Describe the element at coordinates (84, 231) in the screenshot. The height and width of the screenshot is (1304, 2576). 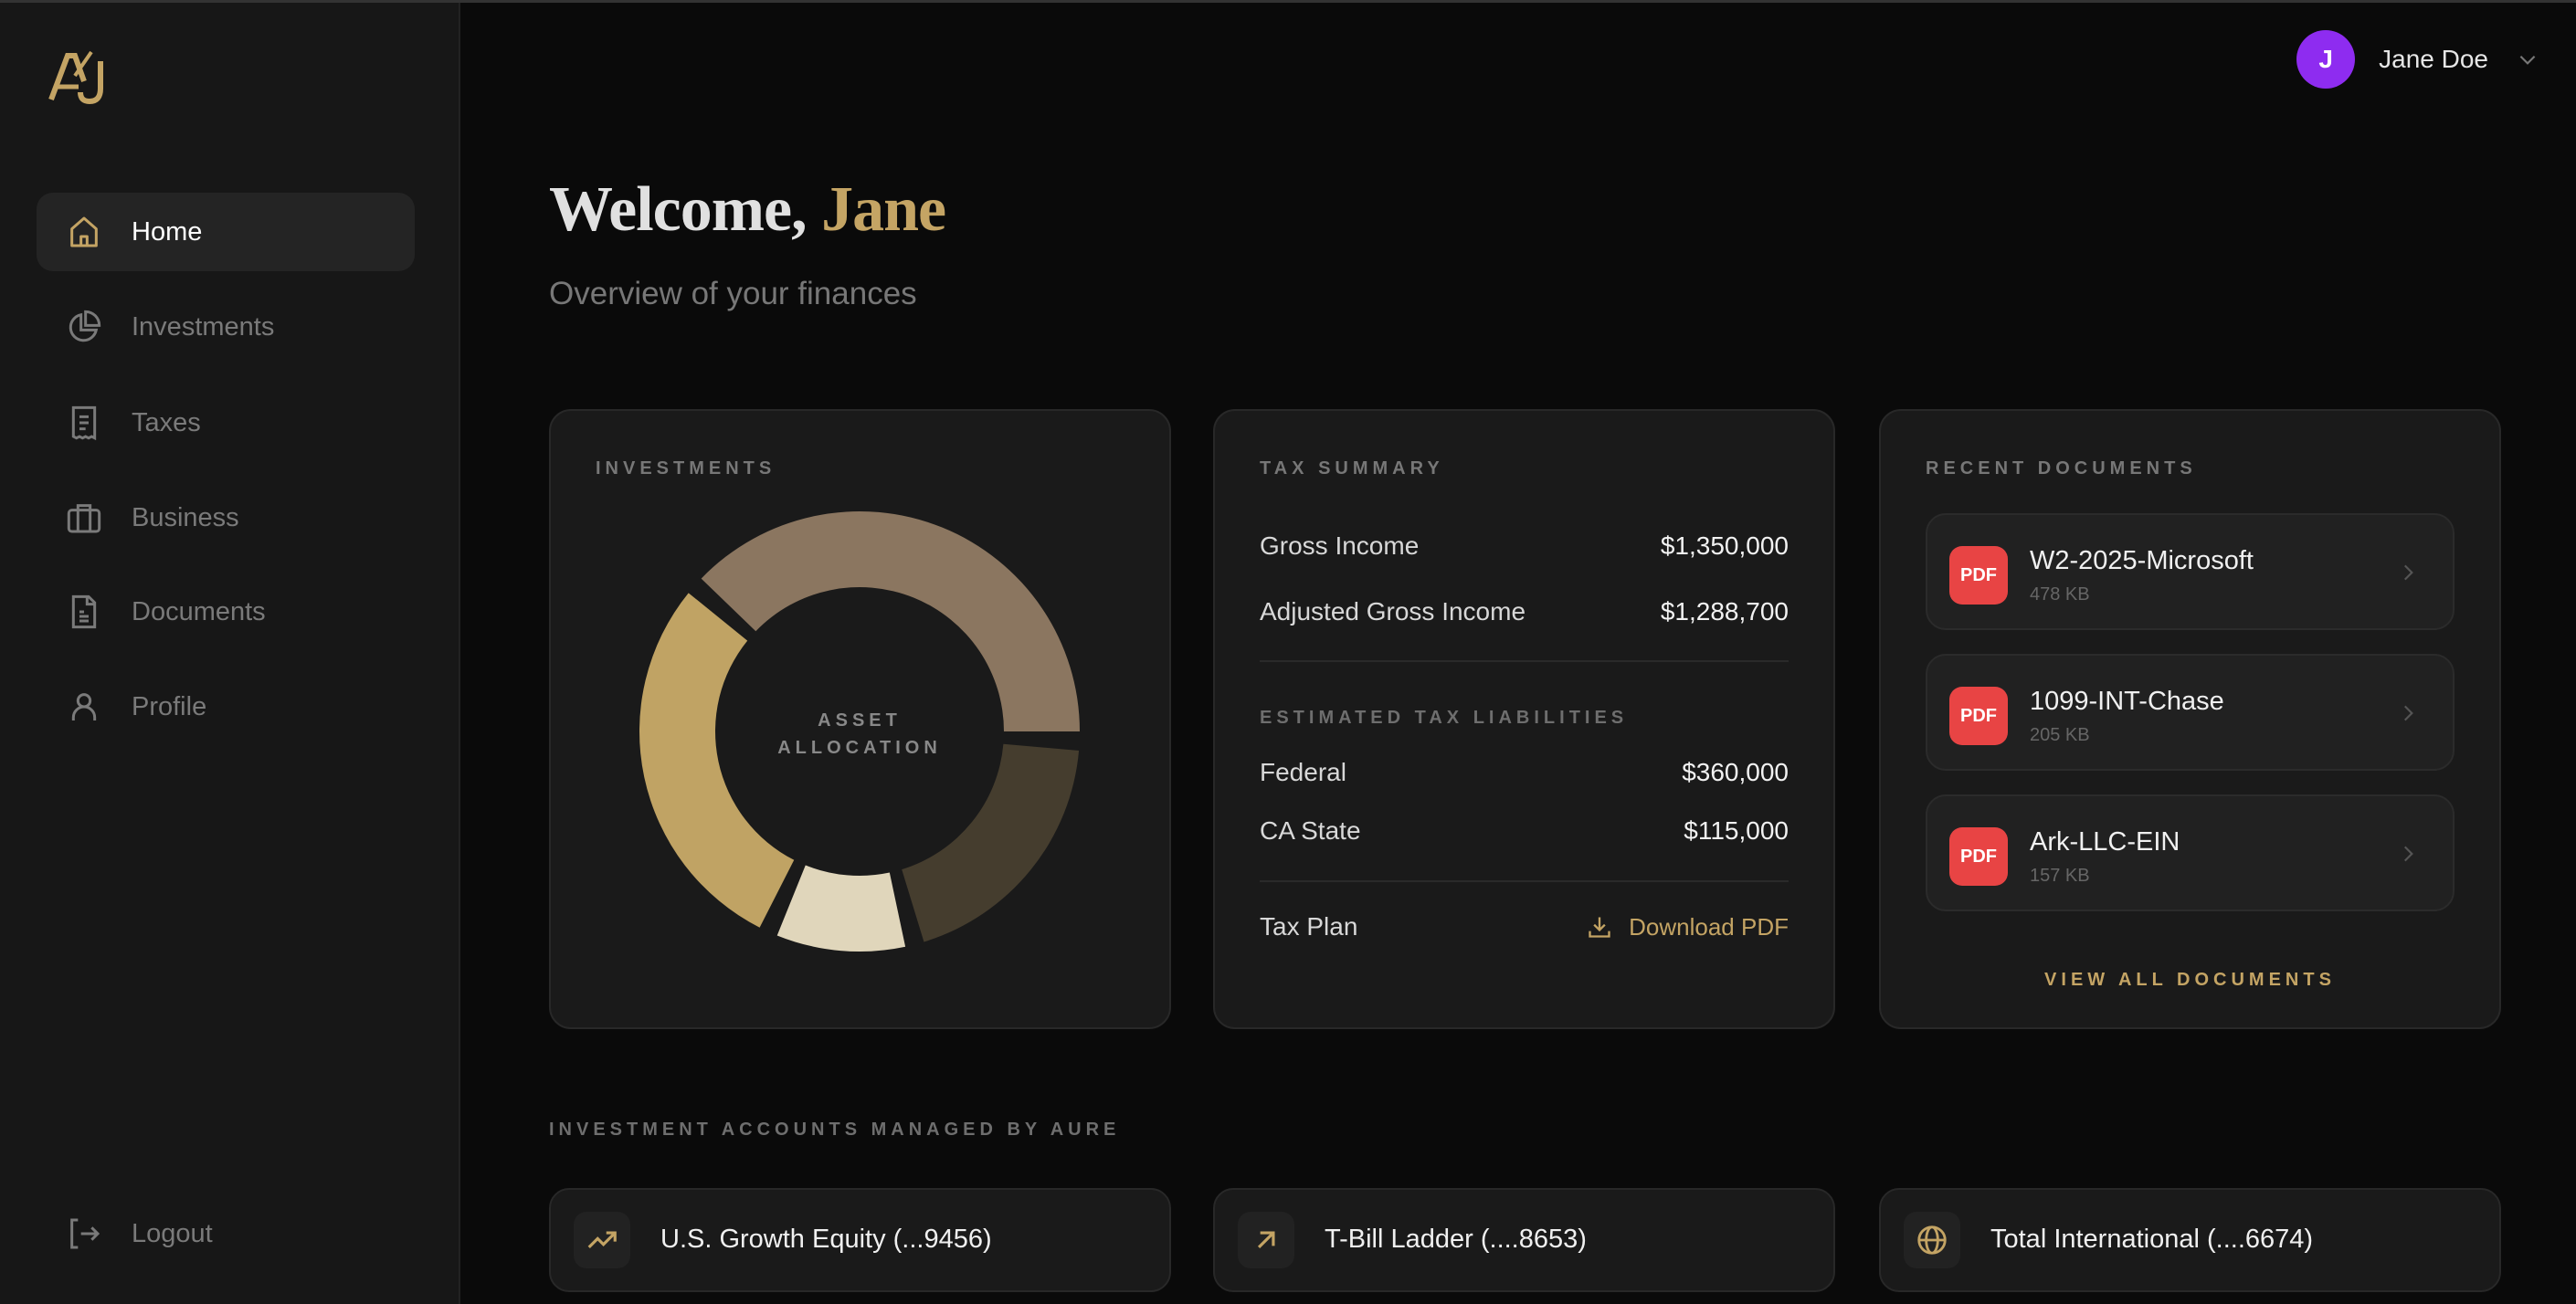
I see `home-icon` at that location.